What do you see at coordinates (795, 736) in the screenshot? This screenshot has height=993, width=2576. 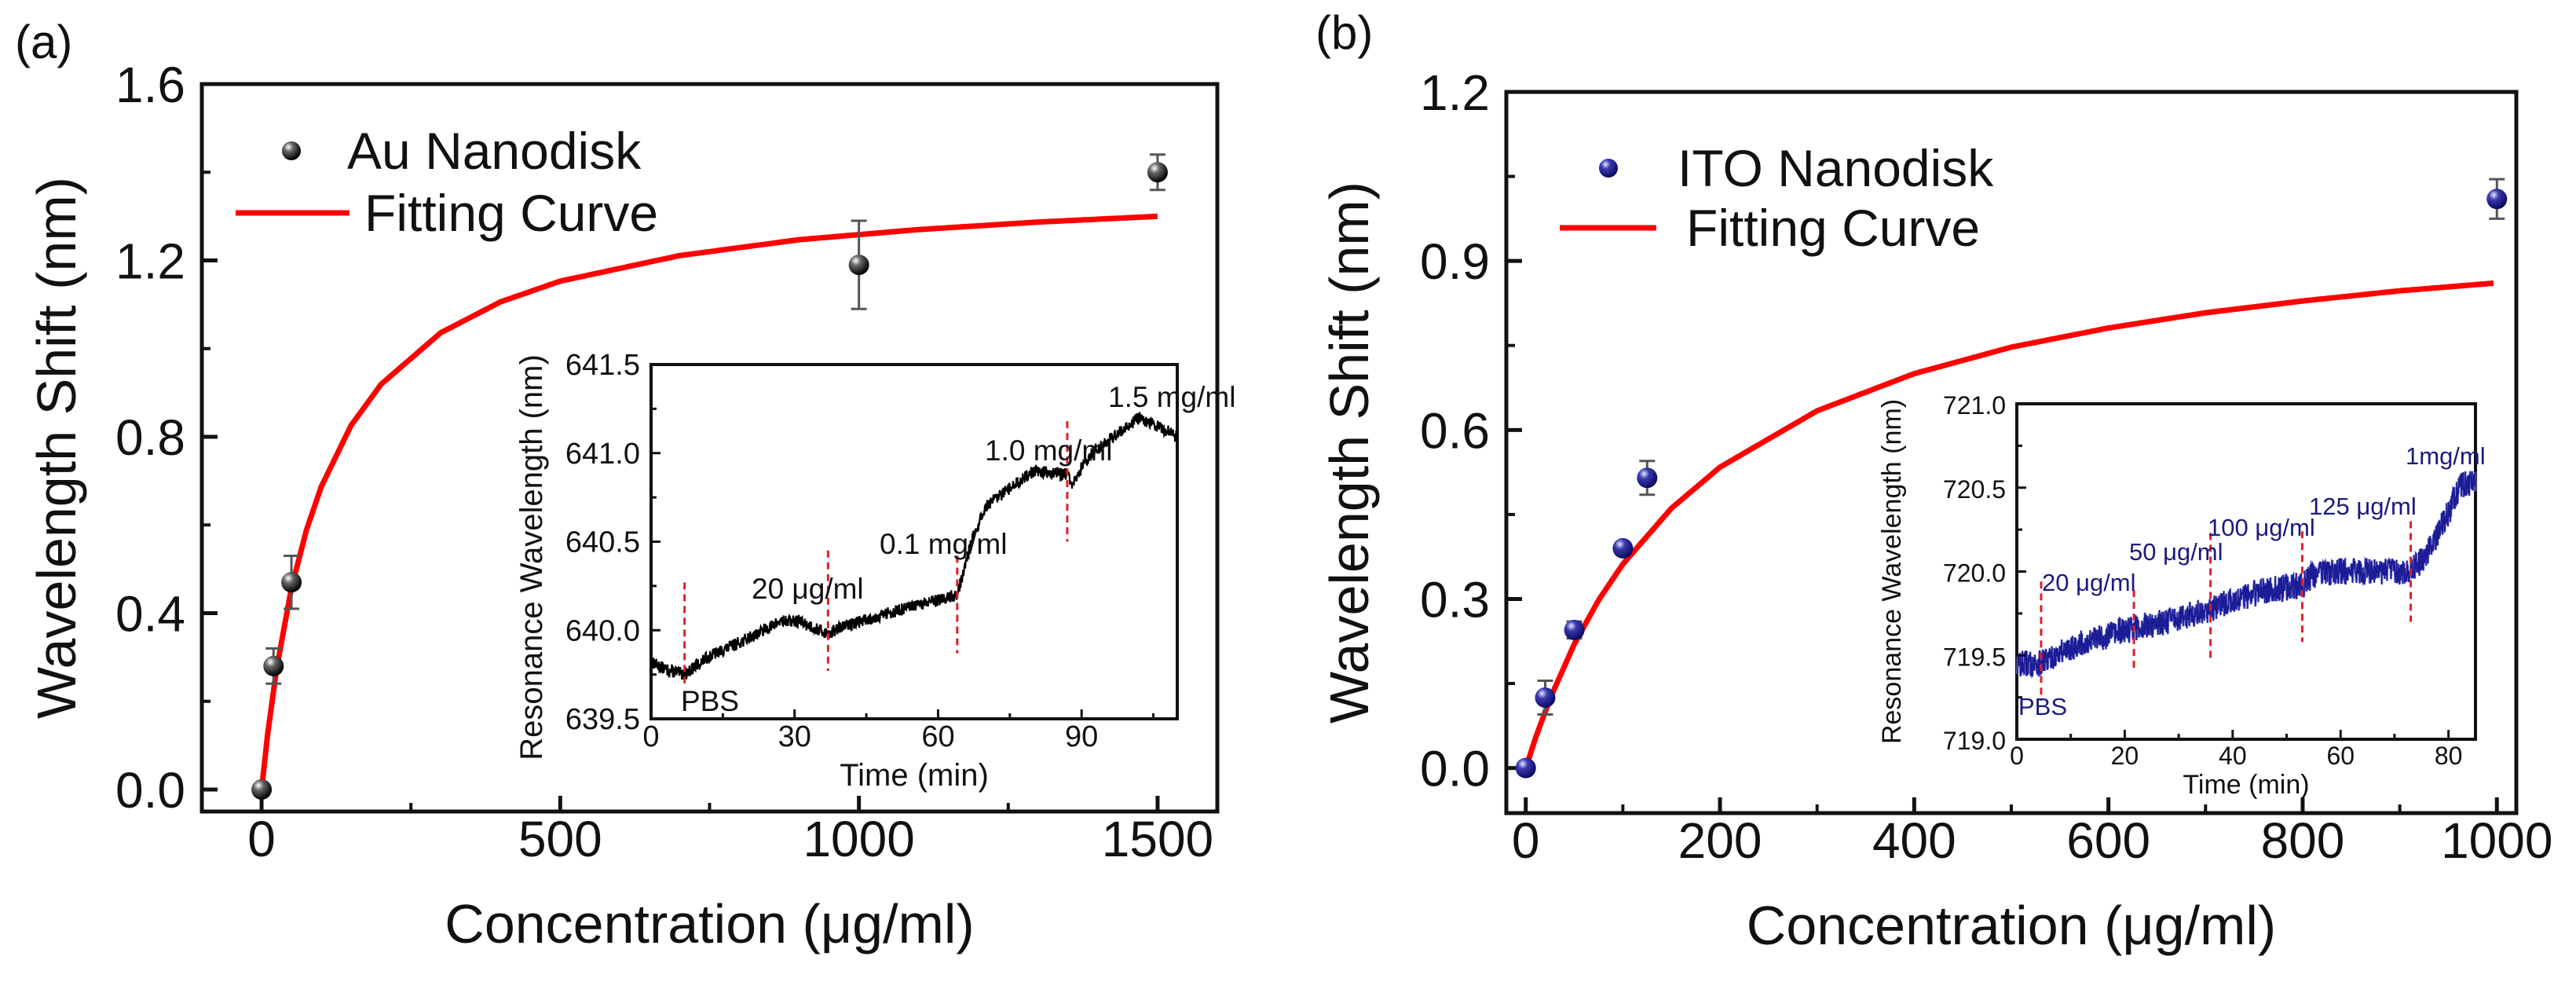 I see `inset-x-tick-label: 30` at bounding box center [795, 736].